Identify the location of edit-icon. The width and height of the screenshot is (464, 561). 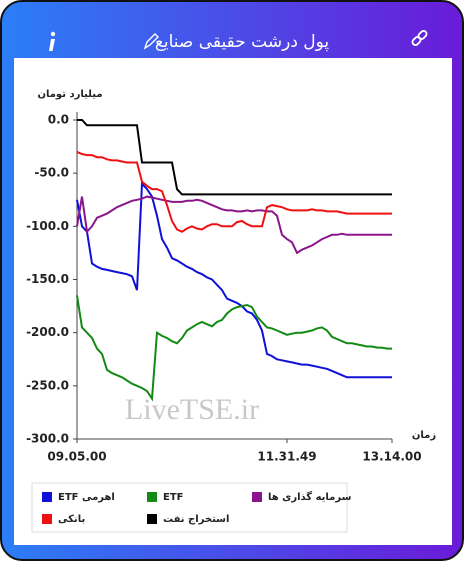
(151, 41).